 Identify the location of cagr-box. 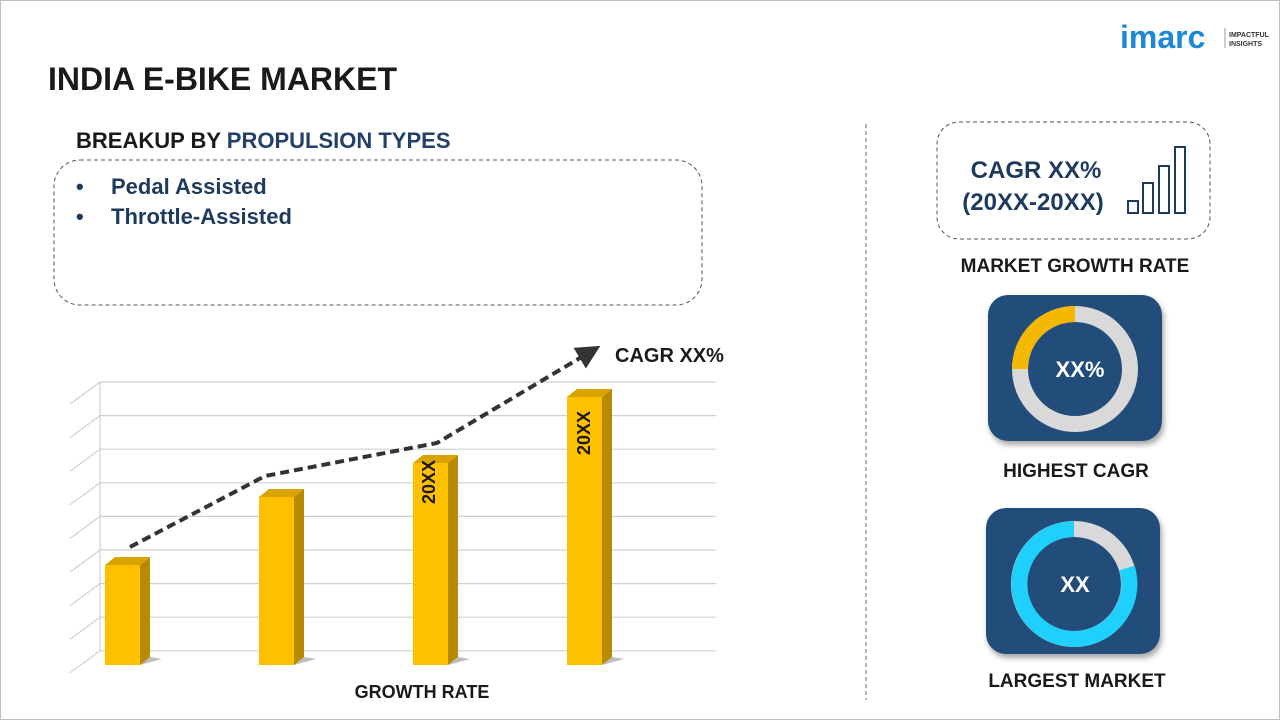
(1073, 180).